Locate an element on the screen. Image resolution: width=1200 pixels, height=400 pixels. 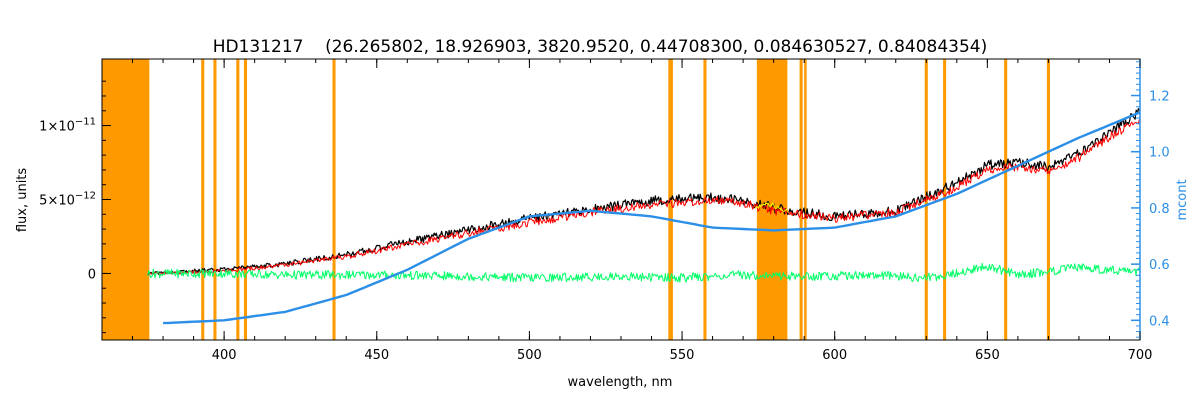
x-tick-label: 650 is located at coordinates (987, 355).